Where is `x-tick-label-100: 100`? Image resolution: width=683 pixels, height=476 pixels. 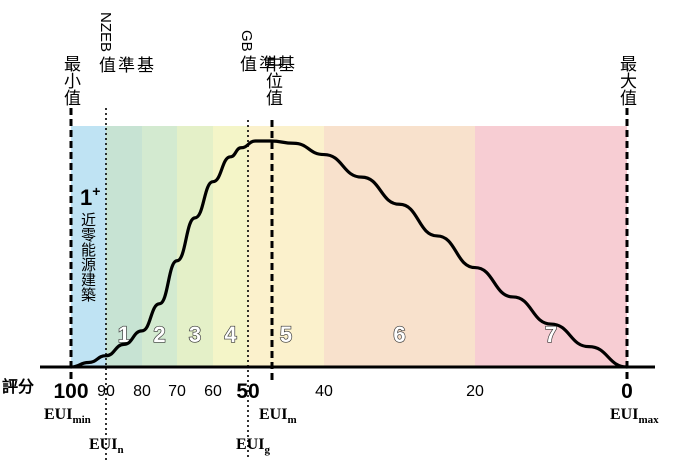
x-tick-label-100: 100 is located at coordinates (70, 391).